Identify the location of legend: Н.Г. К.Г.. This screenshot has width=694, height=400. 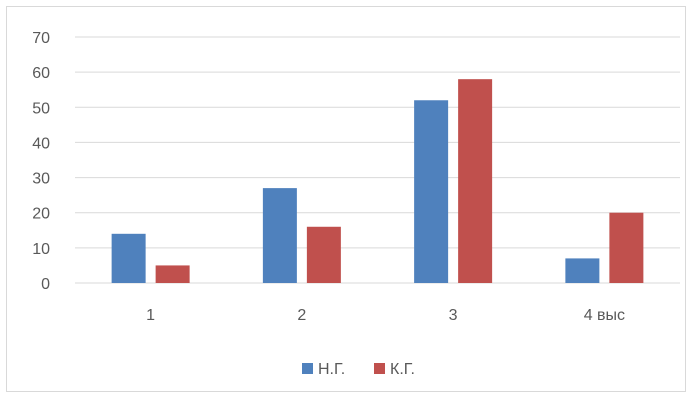
(358, 369).